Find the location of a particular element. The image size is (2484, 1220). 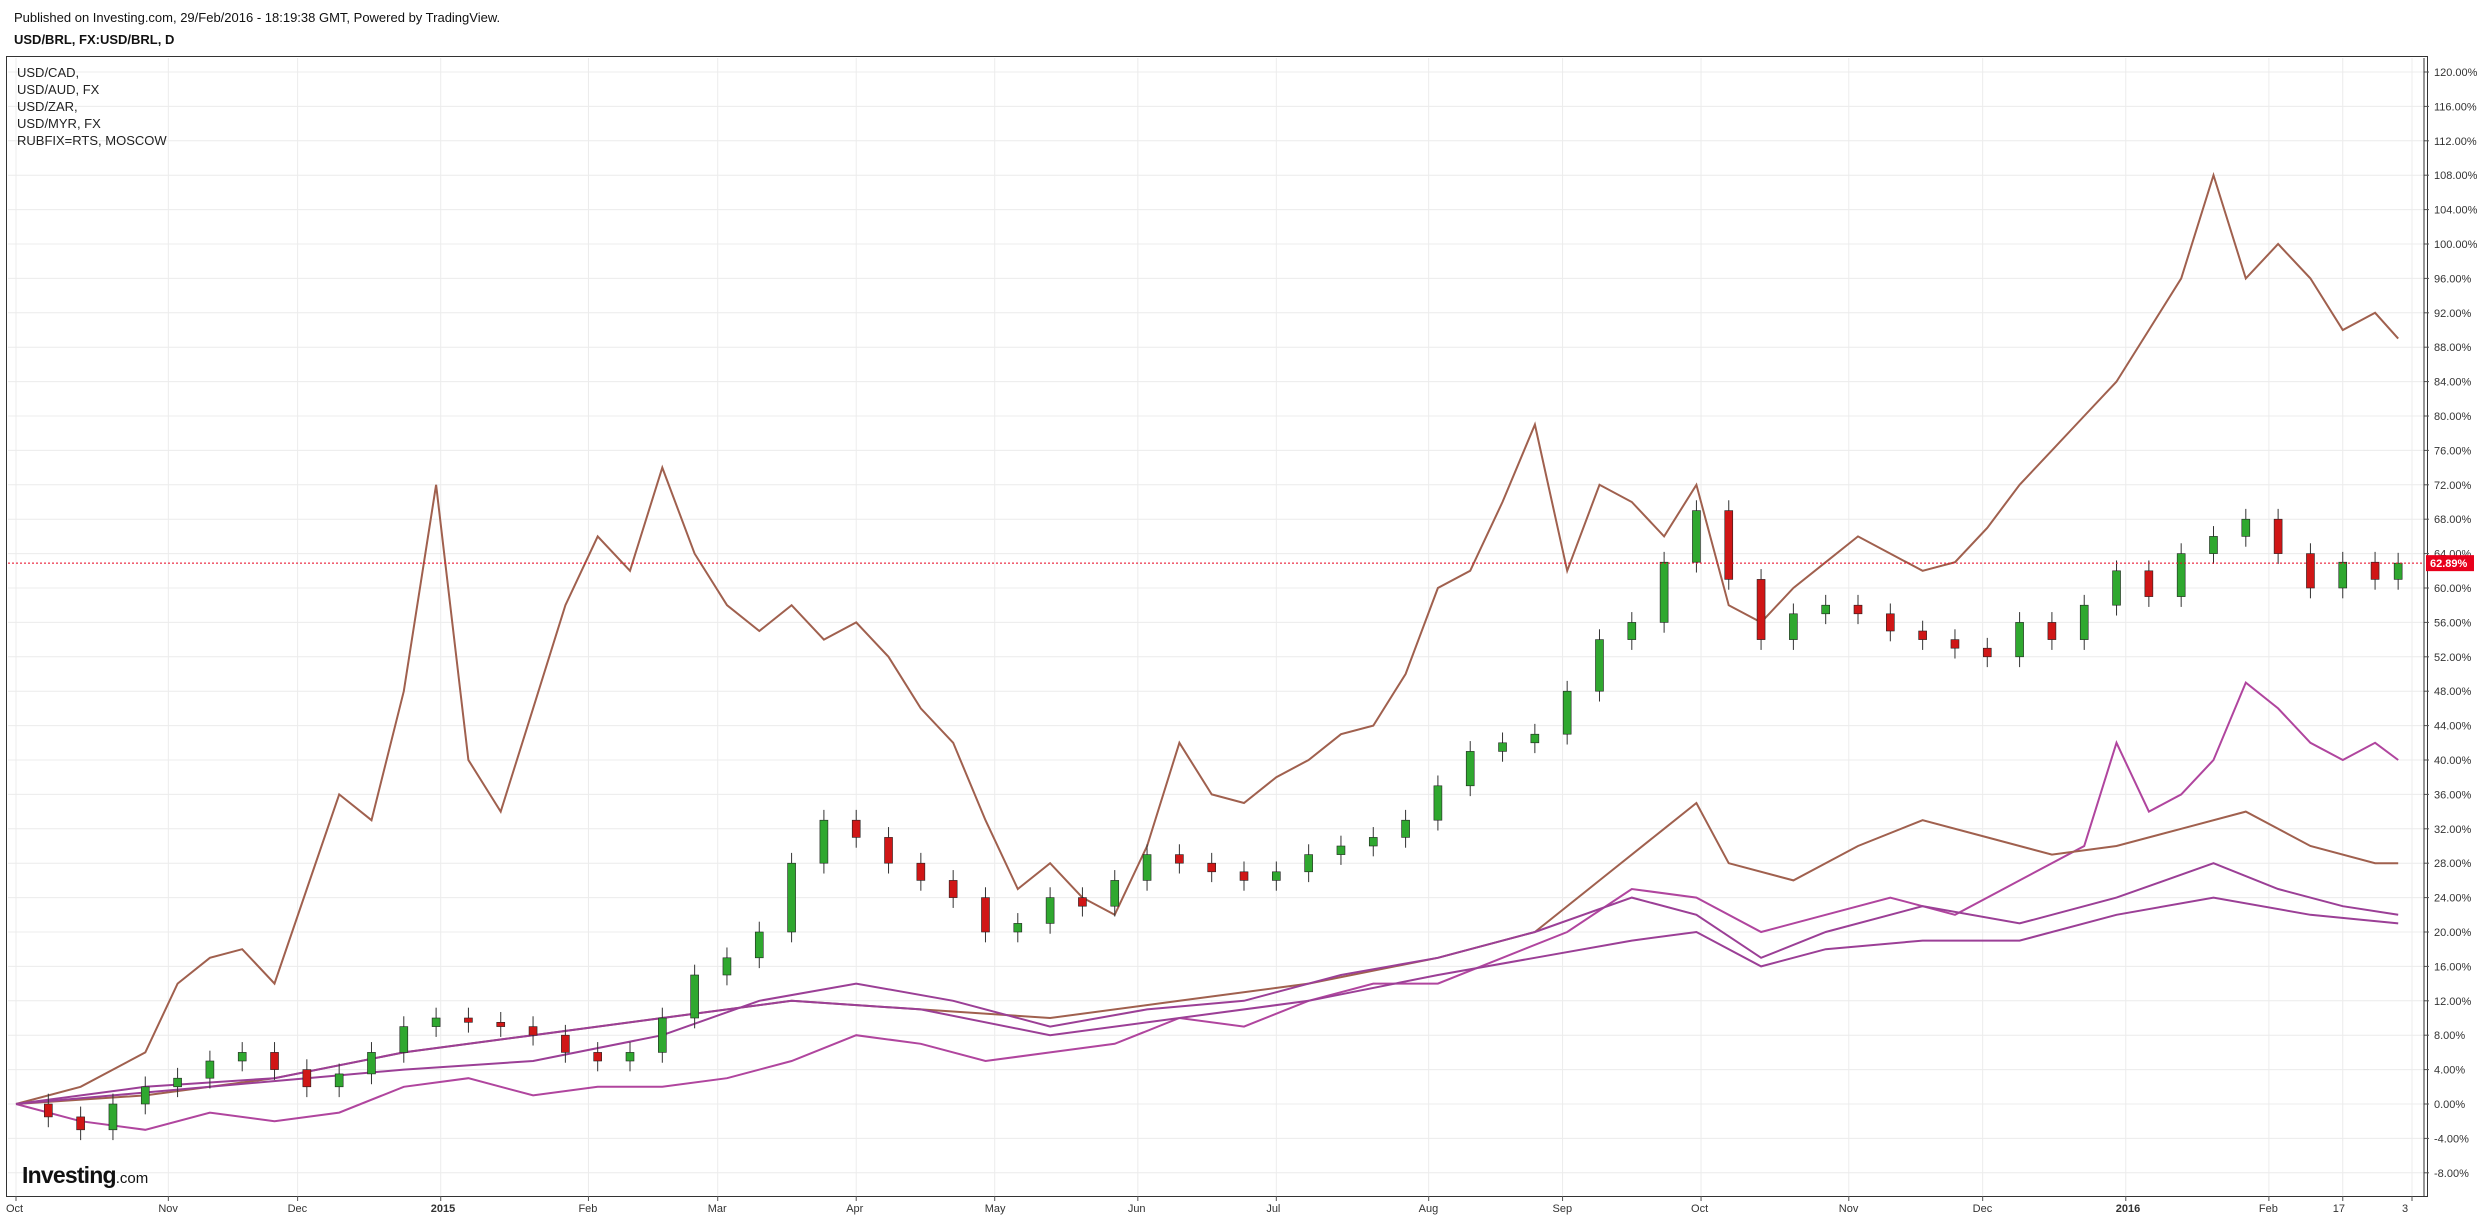

y-tick-label: -4.00% is located at coordinates (2451, 1139).